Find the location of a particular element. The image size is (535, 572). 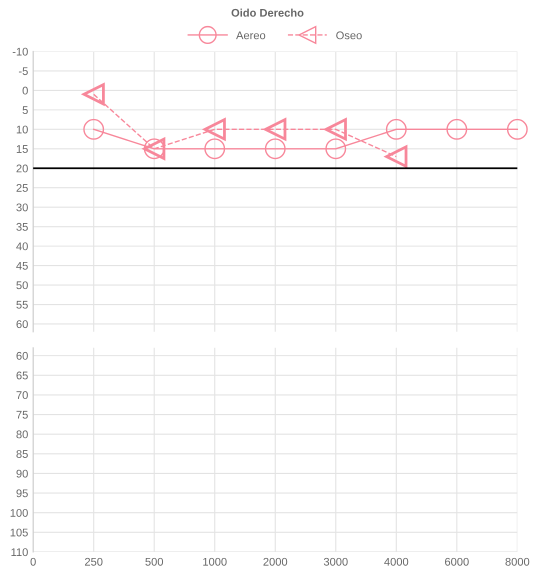

y-tick-label: 45 is located at coordinates (22, 266).